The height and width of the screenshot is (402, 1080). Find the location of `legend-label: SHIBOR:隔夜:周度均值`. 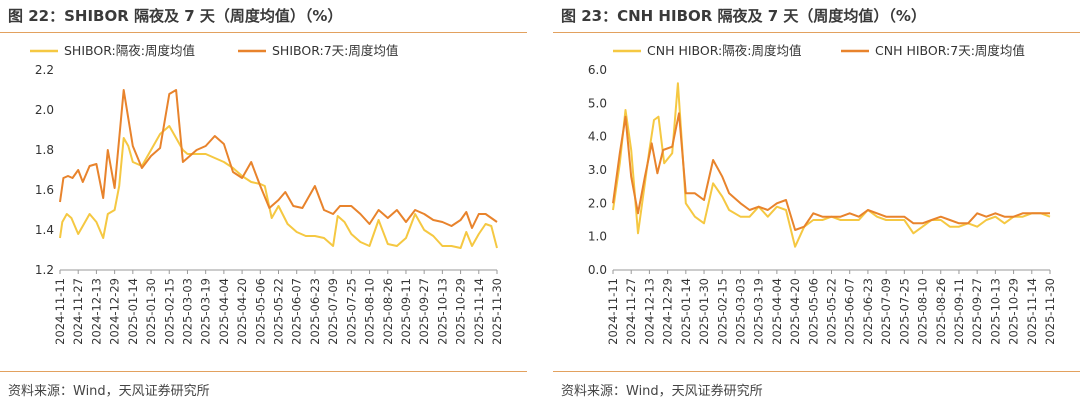

legend-label: SHIBOR:隔夜:周度均值 is located at coordinates (129, 50).